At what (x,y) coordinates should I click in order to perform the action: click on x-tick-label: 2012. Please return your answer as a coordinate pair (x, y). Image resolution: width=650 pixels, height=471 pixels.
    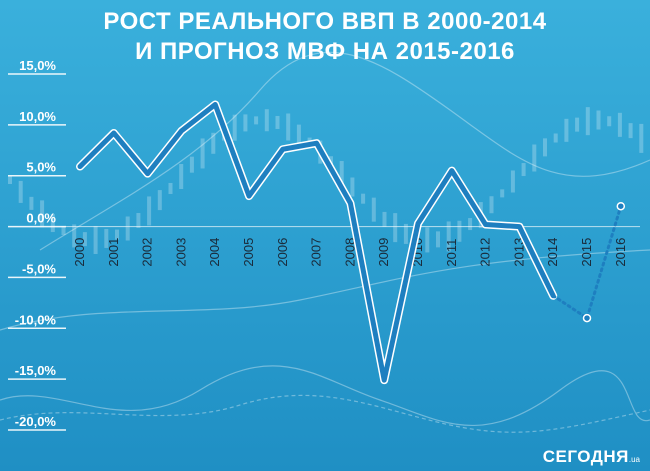
    Looking at the image, I should click on (485, 252).